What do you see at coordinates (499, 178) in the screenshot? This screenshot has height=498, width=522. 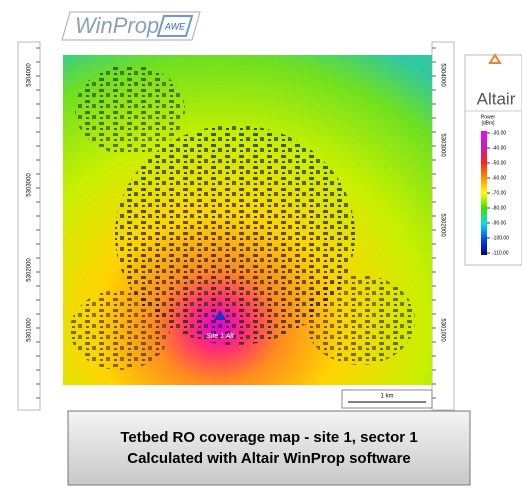 I see `legend-tick-label: -60.00` at bounding box center [499, 178].